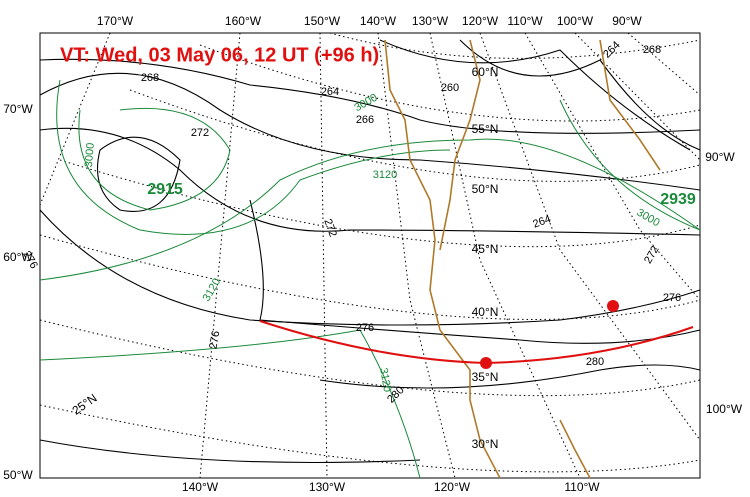 Image resolution: width=750 pixels, height=497 pixels. I want to click on contour-label: 3000, so click(90, 154).